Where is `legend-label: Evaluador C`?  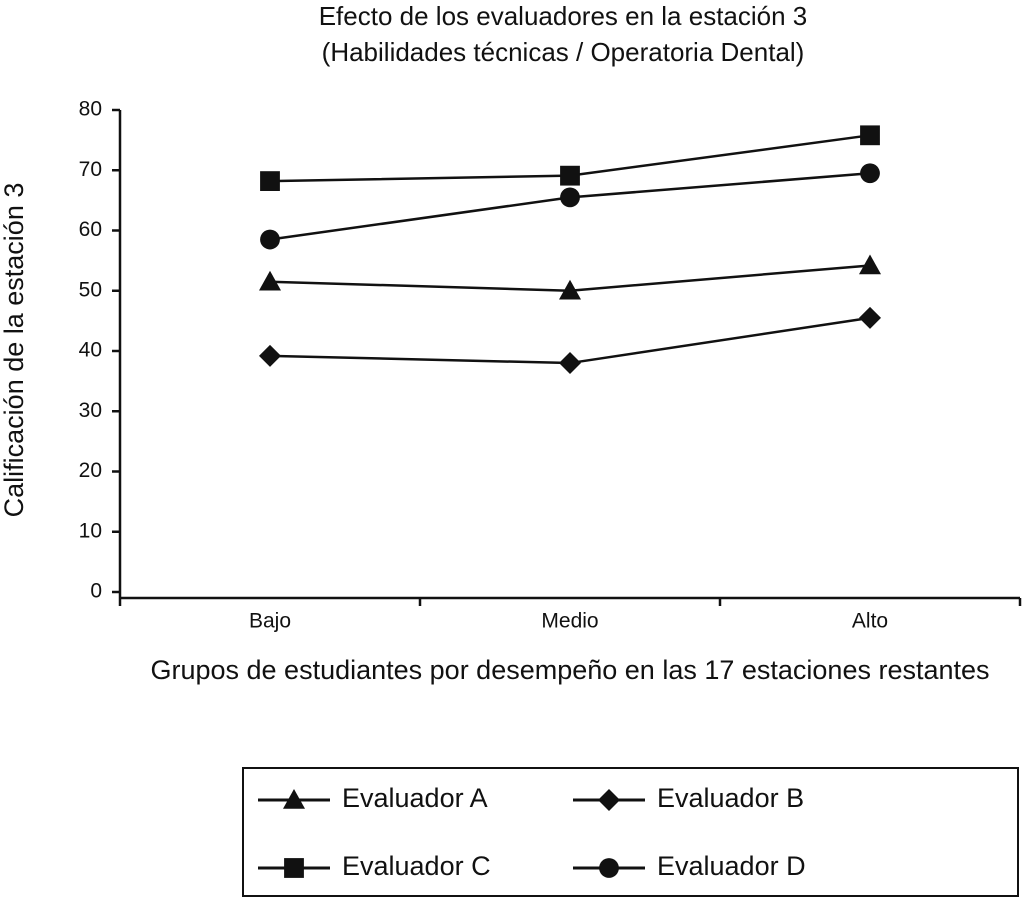 legend-label: Evaluador C is located at coordinates (416, 866).